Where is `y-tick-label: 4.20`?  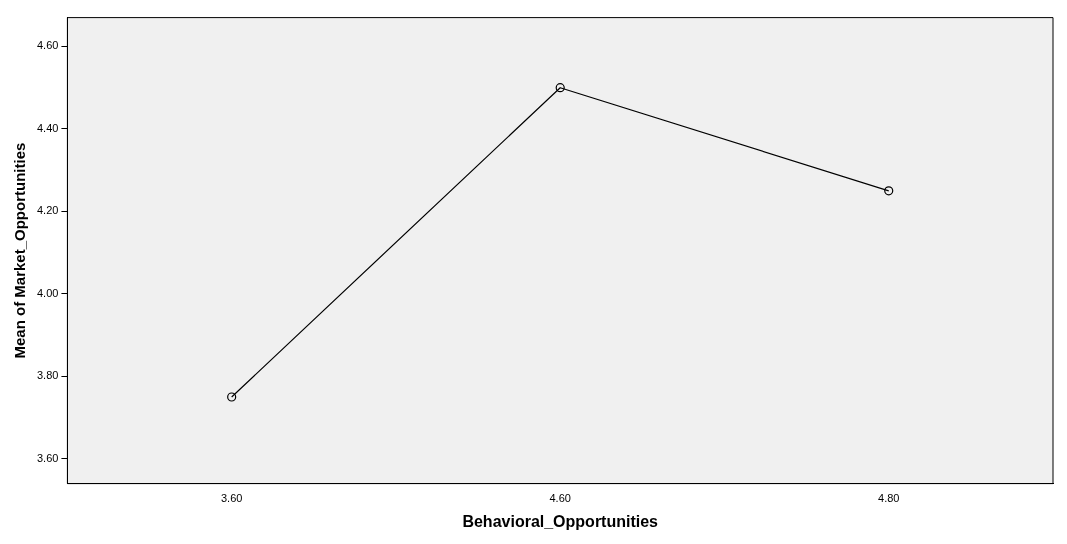 y-tick-label: 4.20 is located at coordinates (47, 210).